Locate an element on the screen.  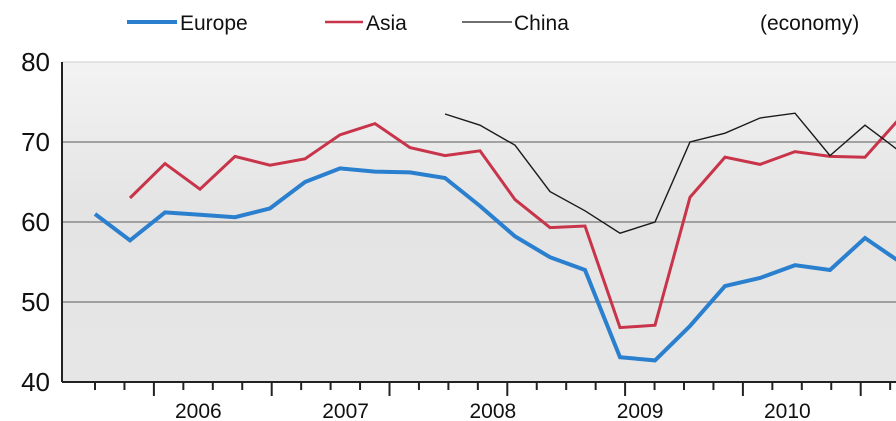
legend-label-asia: Asia is located at coordinates (386, 23).